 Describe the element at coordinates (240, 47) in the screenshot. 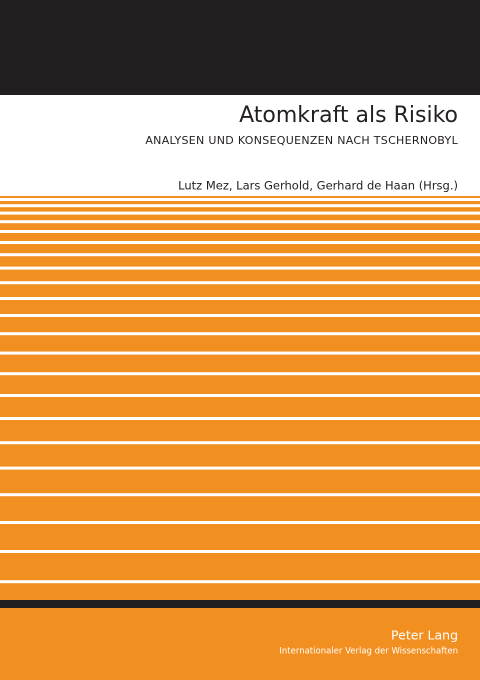

I see `top-band` at that location.